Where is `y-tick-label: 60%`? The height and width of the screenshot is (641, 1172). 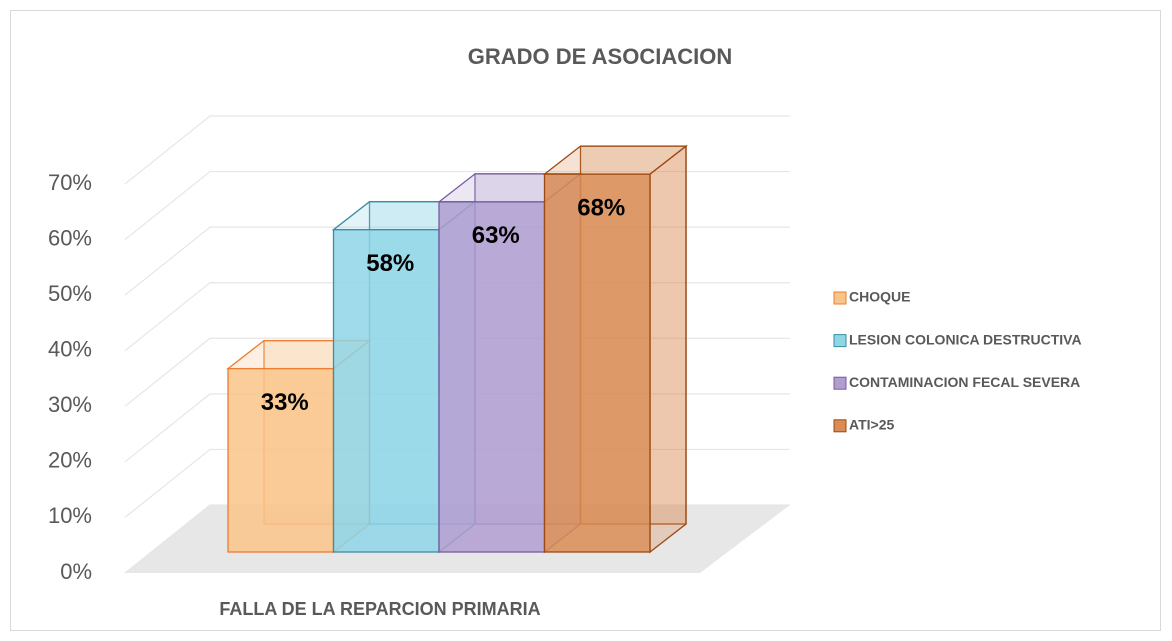
y-tick-label: 60% is located at coordinates (70, 237).